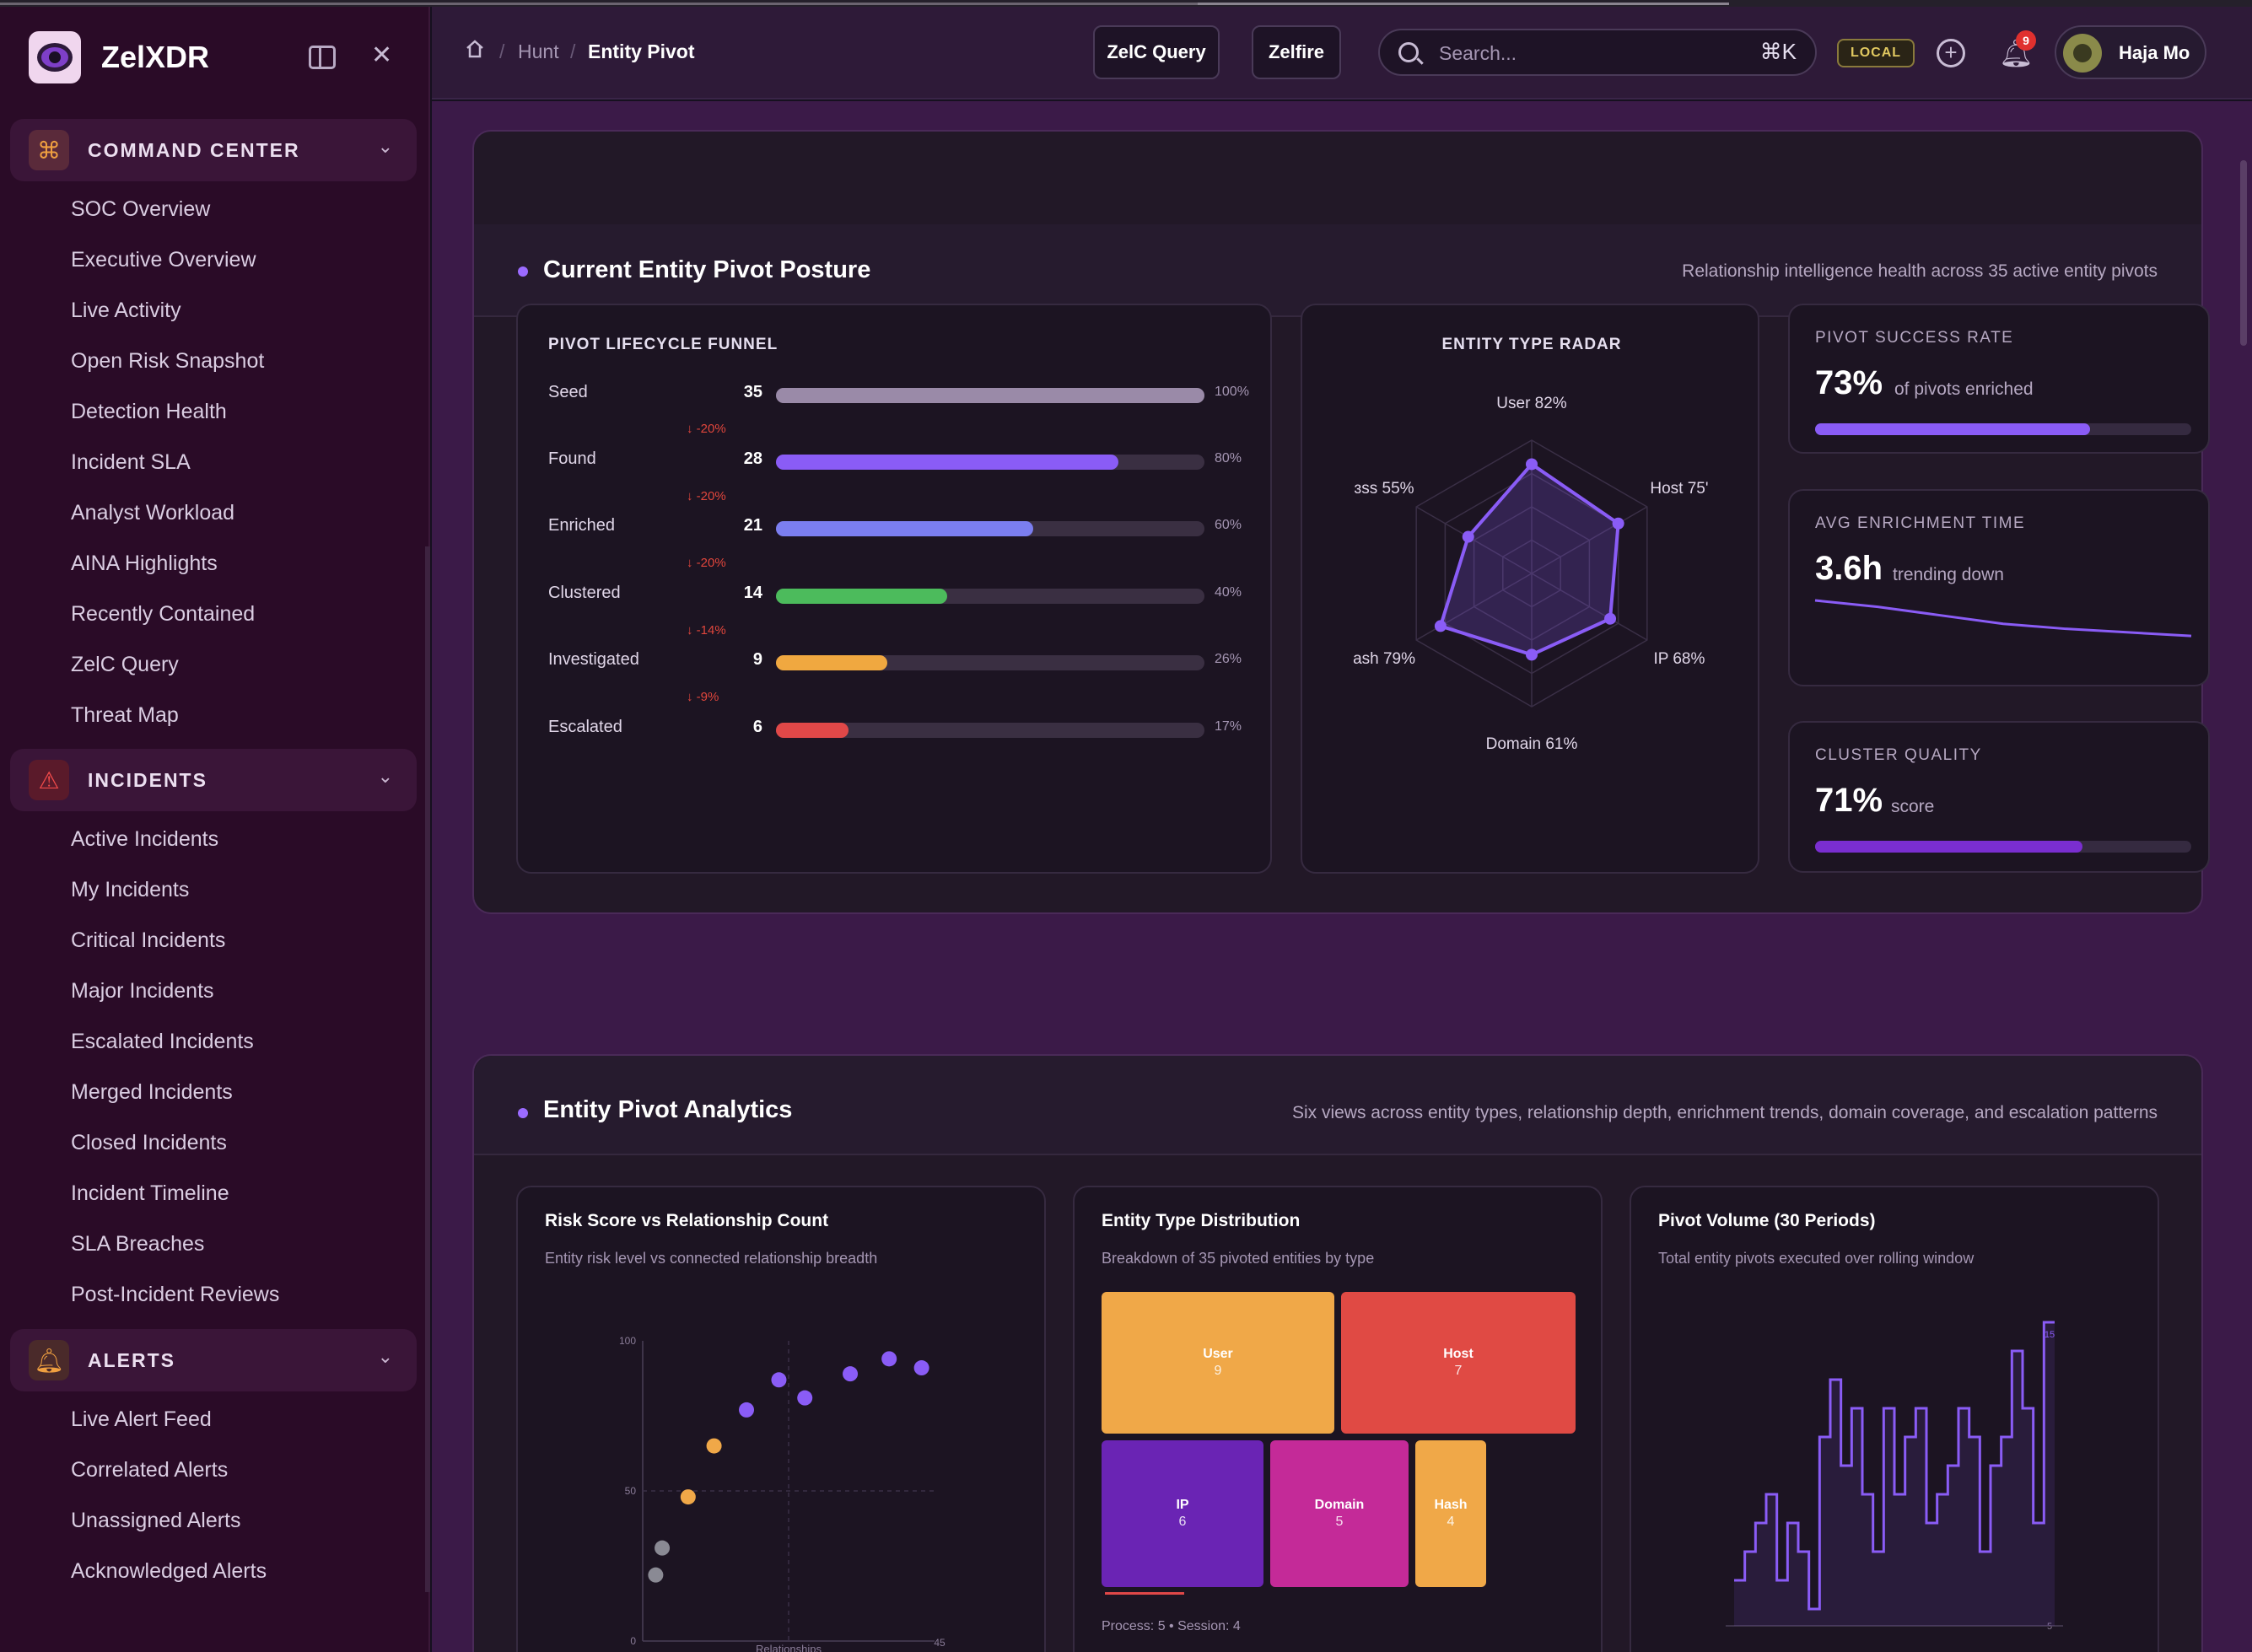  What do you see at coordinates (1849, 801) in the screenshot?
I see `kpi-value: 71%` at bounding box center [1849, 801].